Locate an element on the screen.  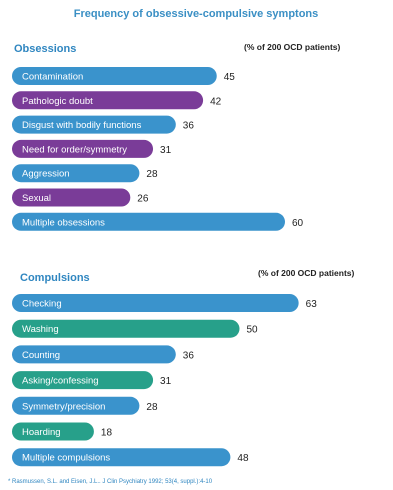
obsessions-heading: Obsessions is located at coordinates (45, 49).